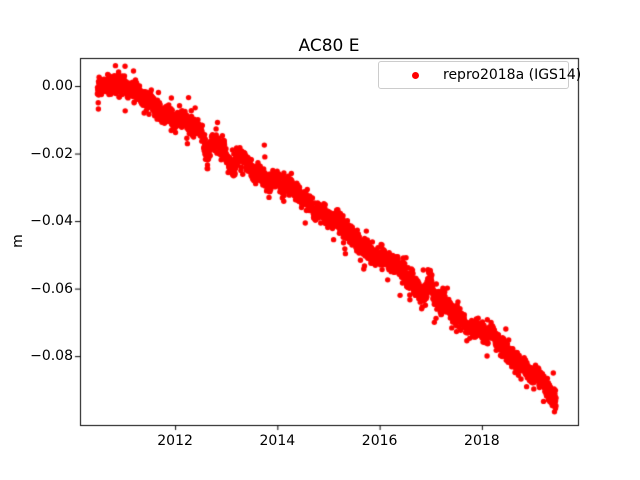 The image size is (640, 480). Describe the element at coordinates (57, 86) in the screenshot. I see `y-tick-label: 0.00` at that location.